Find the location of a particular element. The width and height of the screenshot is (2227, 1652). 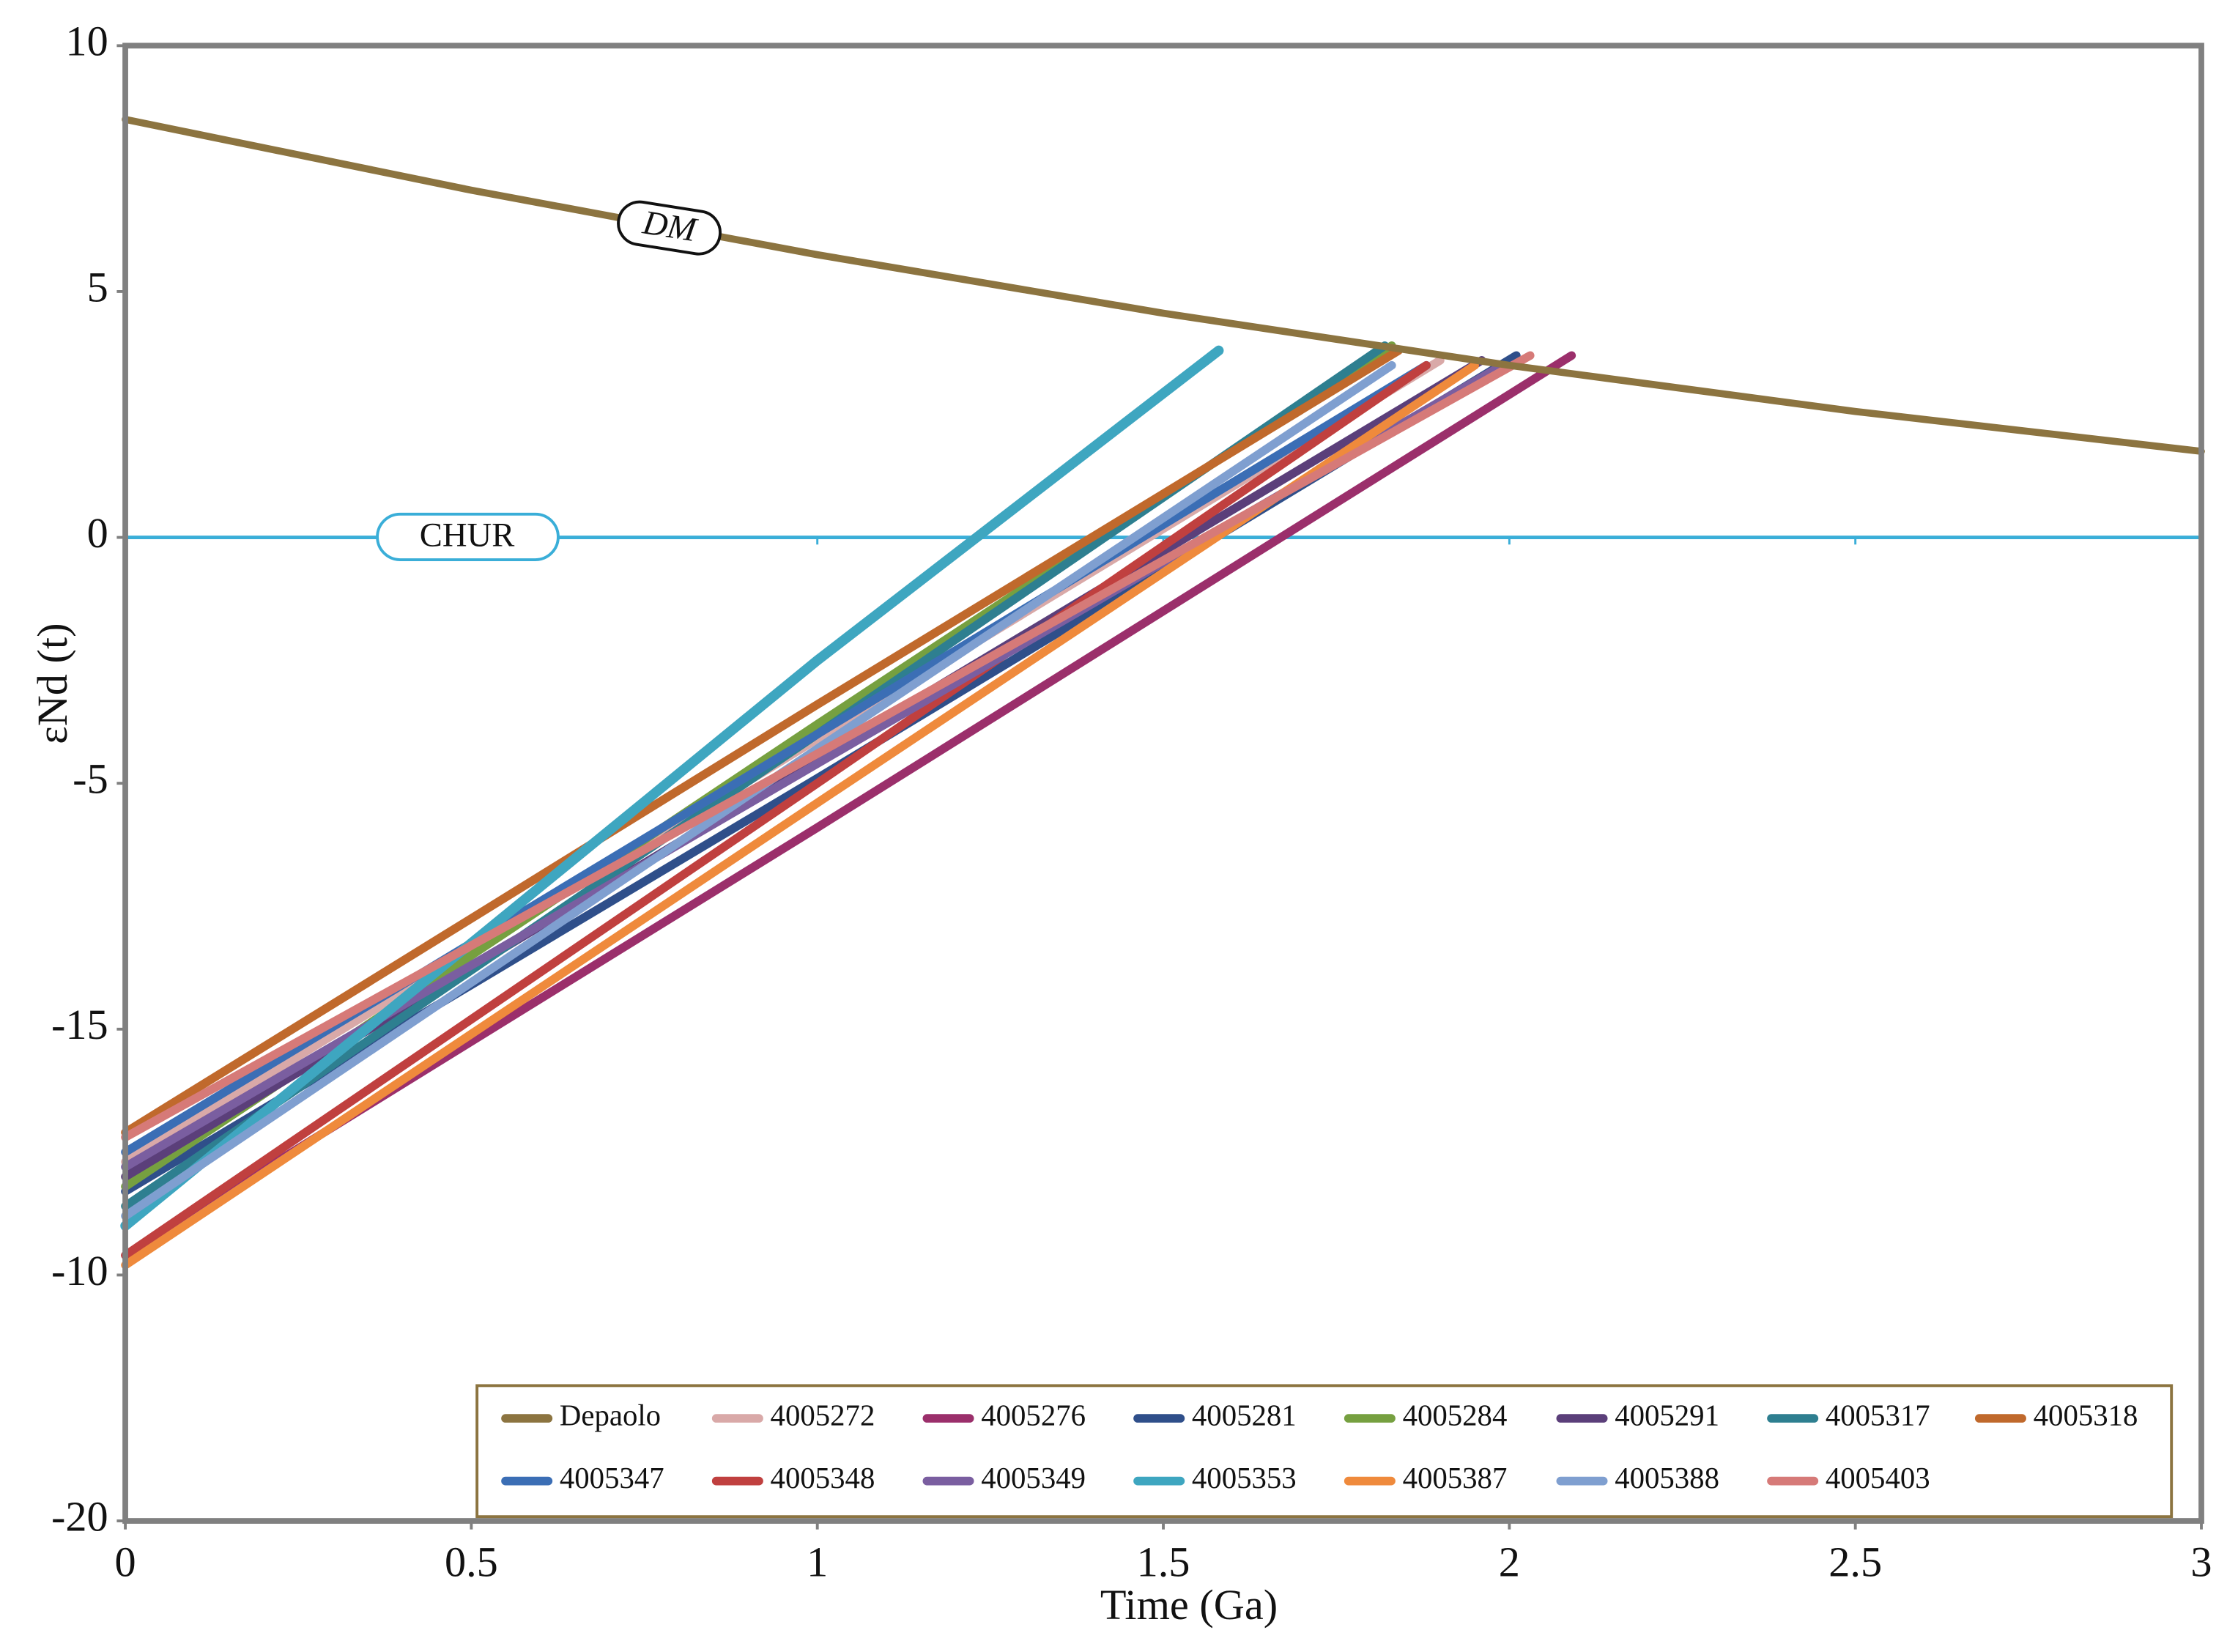

legend-label: Depaolo is located at coordinates (610, 1415).